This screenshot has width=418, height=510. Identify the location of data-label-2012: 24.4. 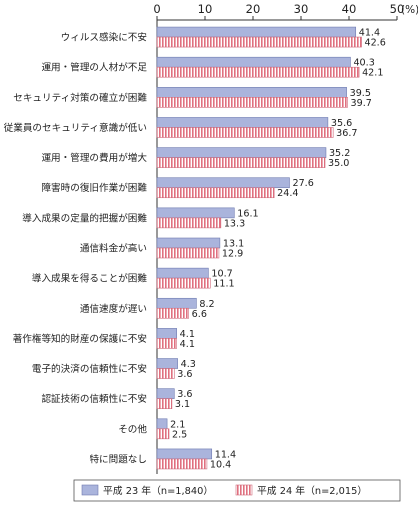
(287, 193).